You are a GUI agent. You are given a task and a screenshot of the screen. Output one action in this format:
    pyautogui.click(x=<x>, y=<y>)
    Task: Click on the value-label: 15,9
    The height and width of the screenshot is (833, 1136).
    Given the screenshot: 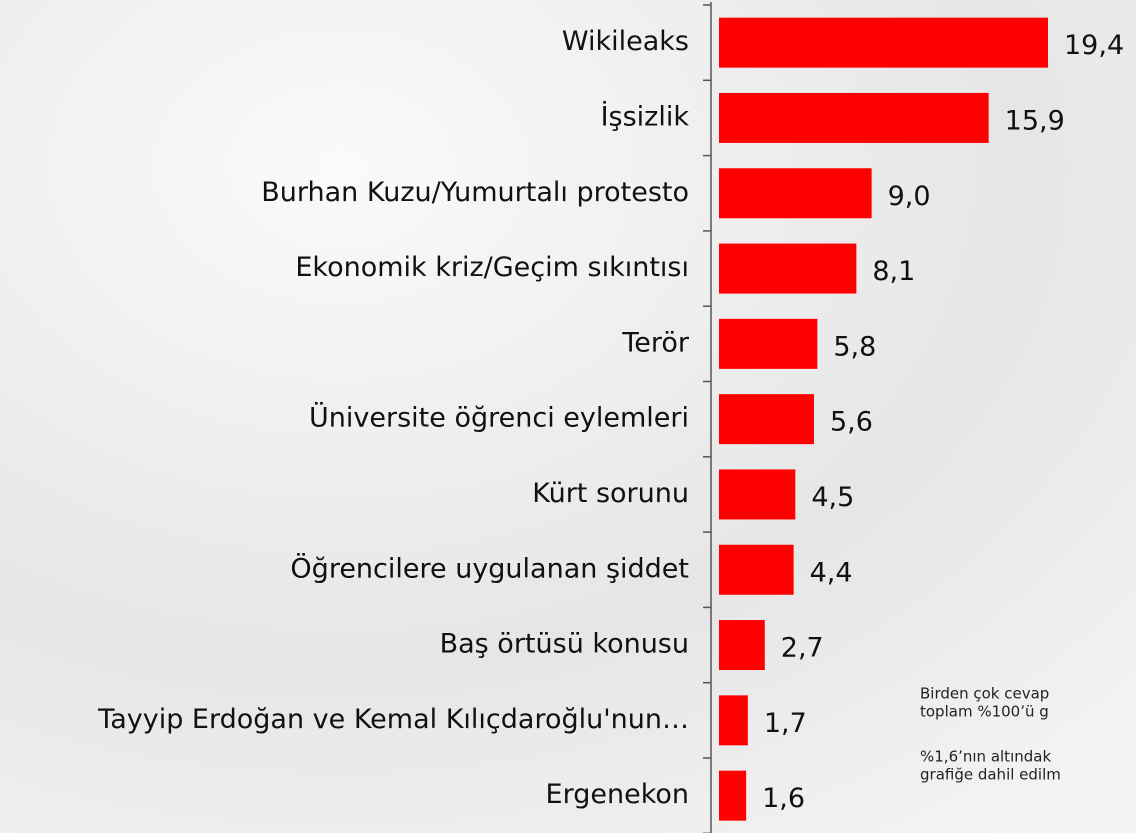 What is the action you would take?
    pyautogui.click(x=1035, y=120)
    